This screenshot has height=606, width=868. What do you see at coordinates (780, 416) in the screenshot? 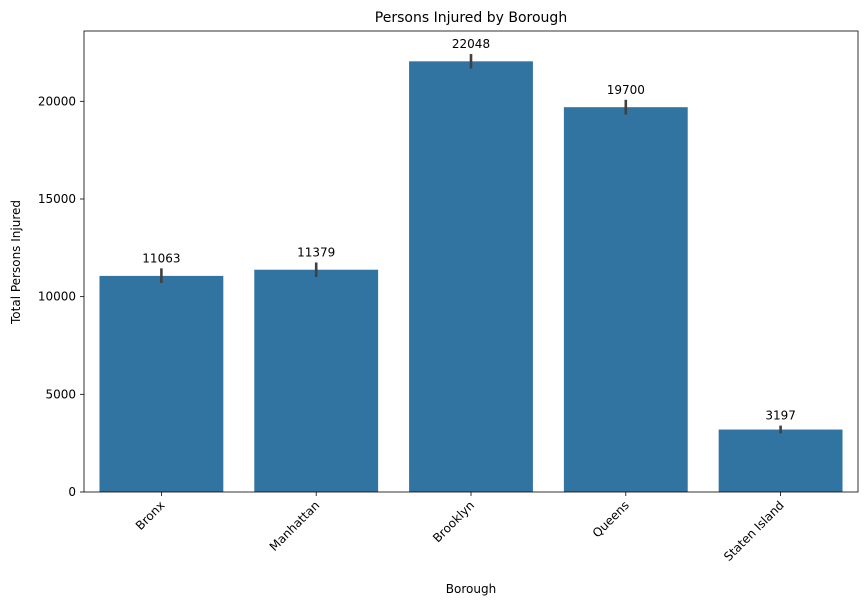
I see `data-label: 3197` at bounding box center [780, 416].